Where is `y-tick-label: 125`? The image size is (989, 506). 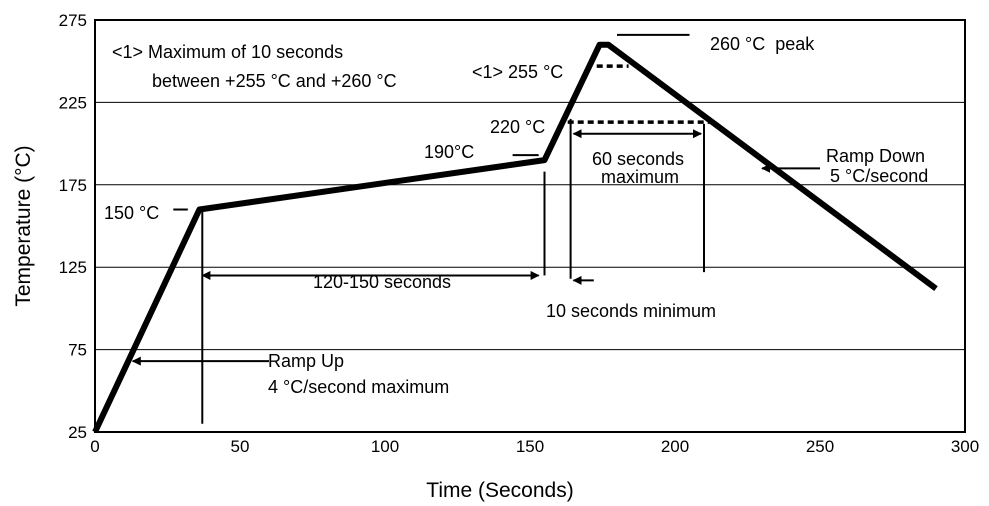
y-tick-label: 125 is located at coordinates (73, 267).